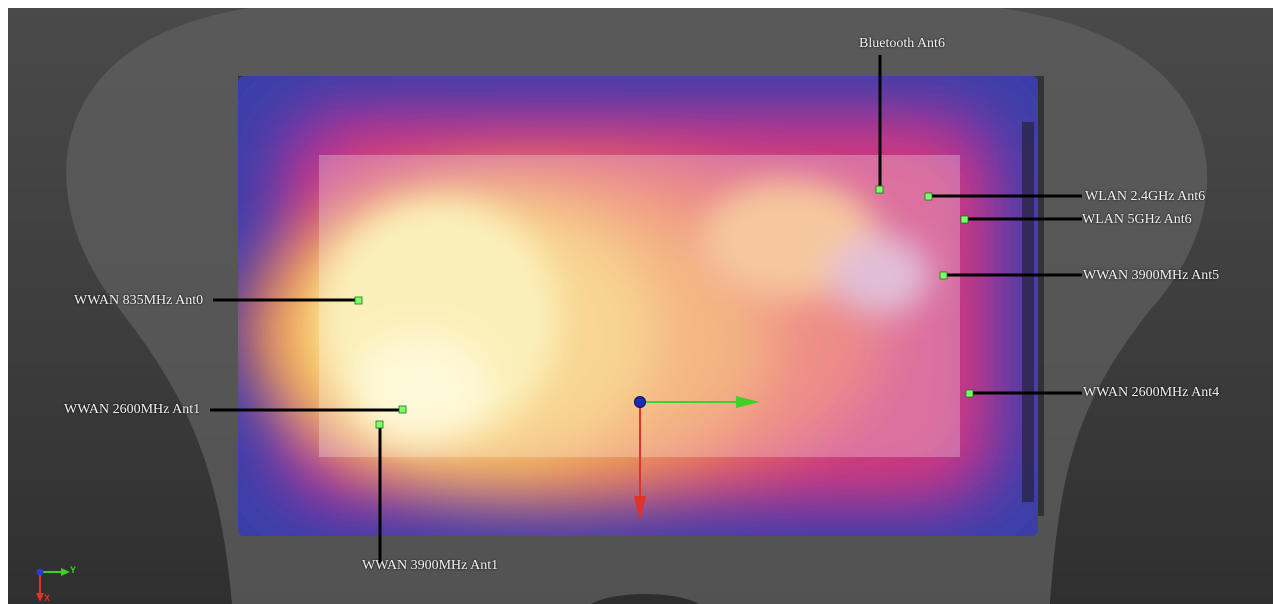  I want to click on gizmo-origin, so click(640, 402).